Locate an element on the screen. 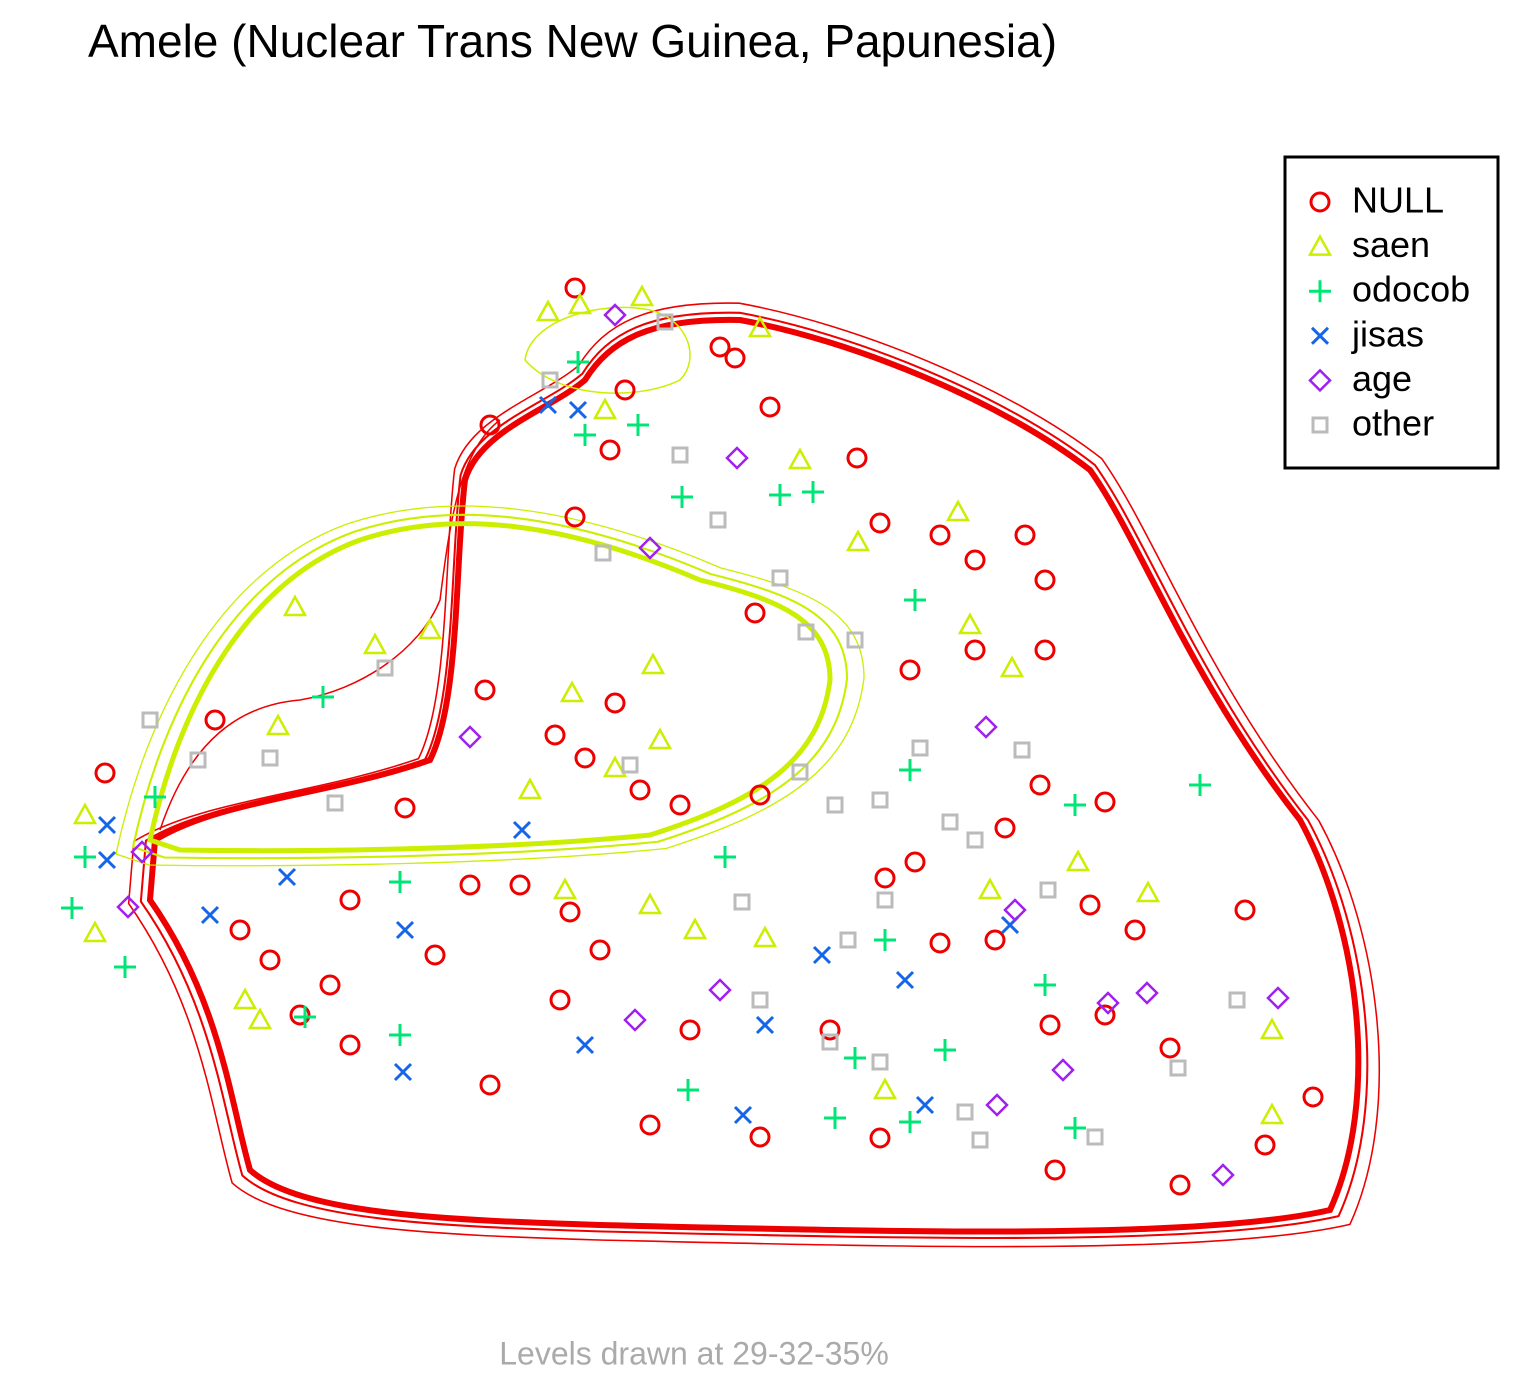  legend-box is located at coordinates (1391, 312).